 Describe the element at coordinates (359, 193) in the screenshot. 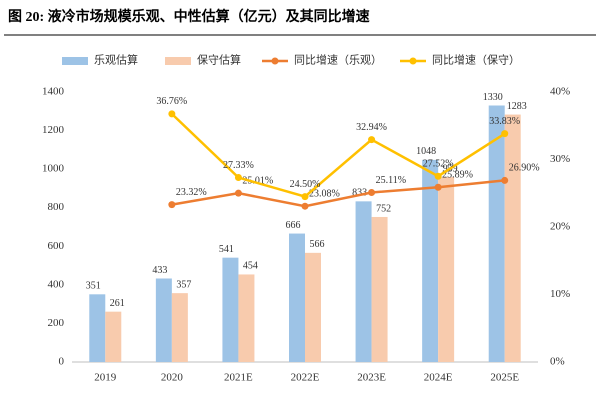

I see `bar-value-label: 833` at that location.